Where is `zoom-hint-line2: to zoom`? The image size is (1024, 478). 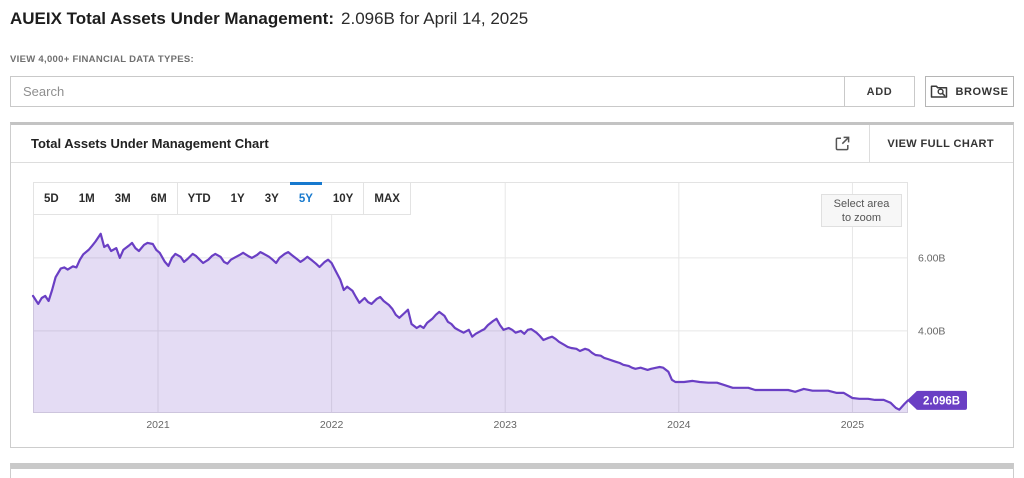 zoom-hint-line2: to zoom is located at coordinates (861, 218).